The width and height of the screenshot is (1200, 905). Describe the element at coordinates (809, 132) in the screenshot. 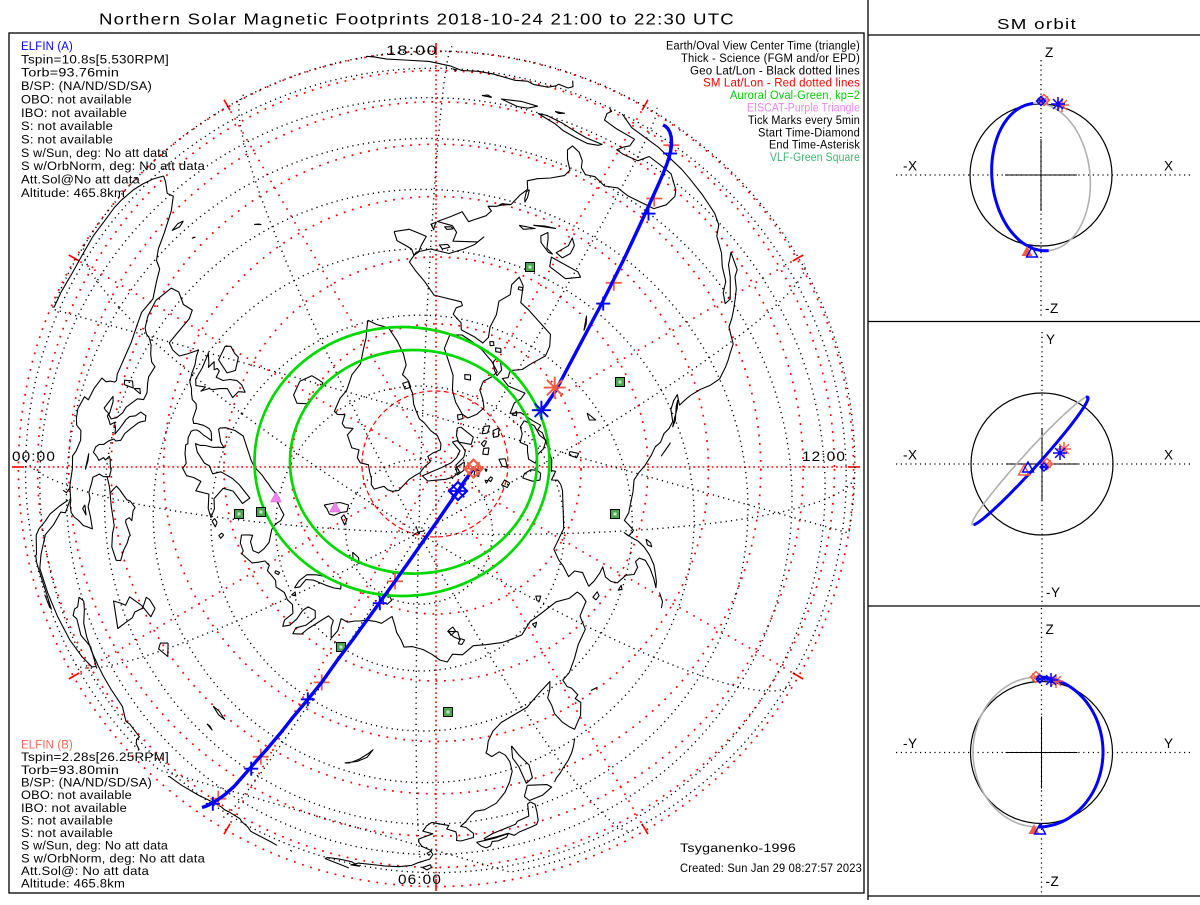

I see `svg-text: Start Time-Diamond` at that location.